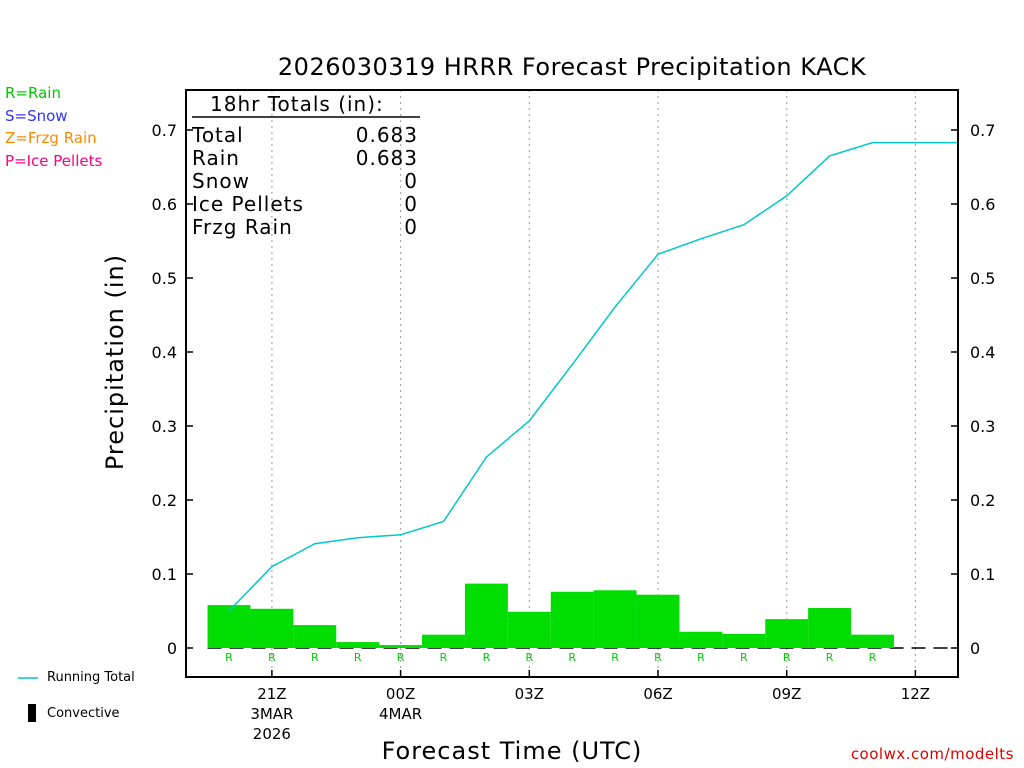  Describe the element at coordinates (975, 648) in the screenshot. I see `y-tick-label-right: 0` at that location.